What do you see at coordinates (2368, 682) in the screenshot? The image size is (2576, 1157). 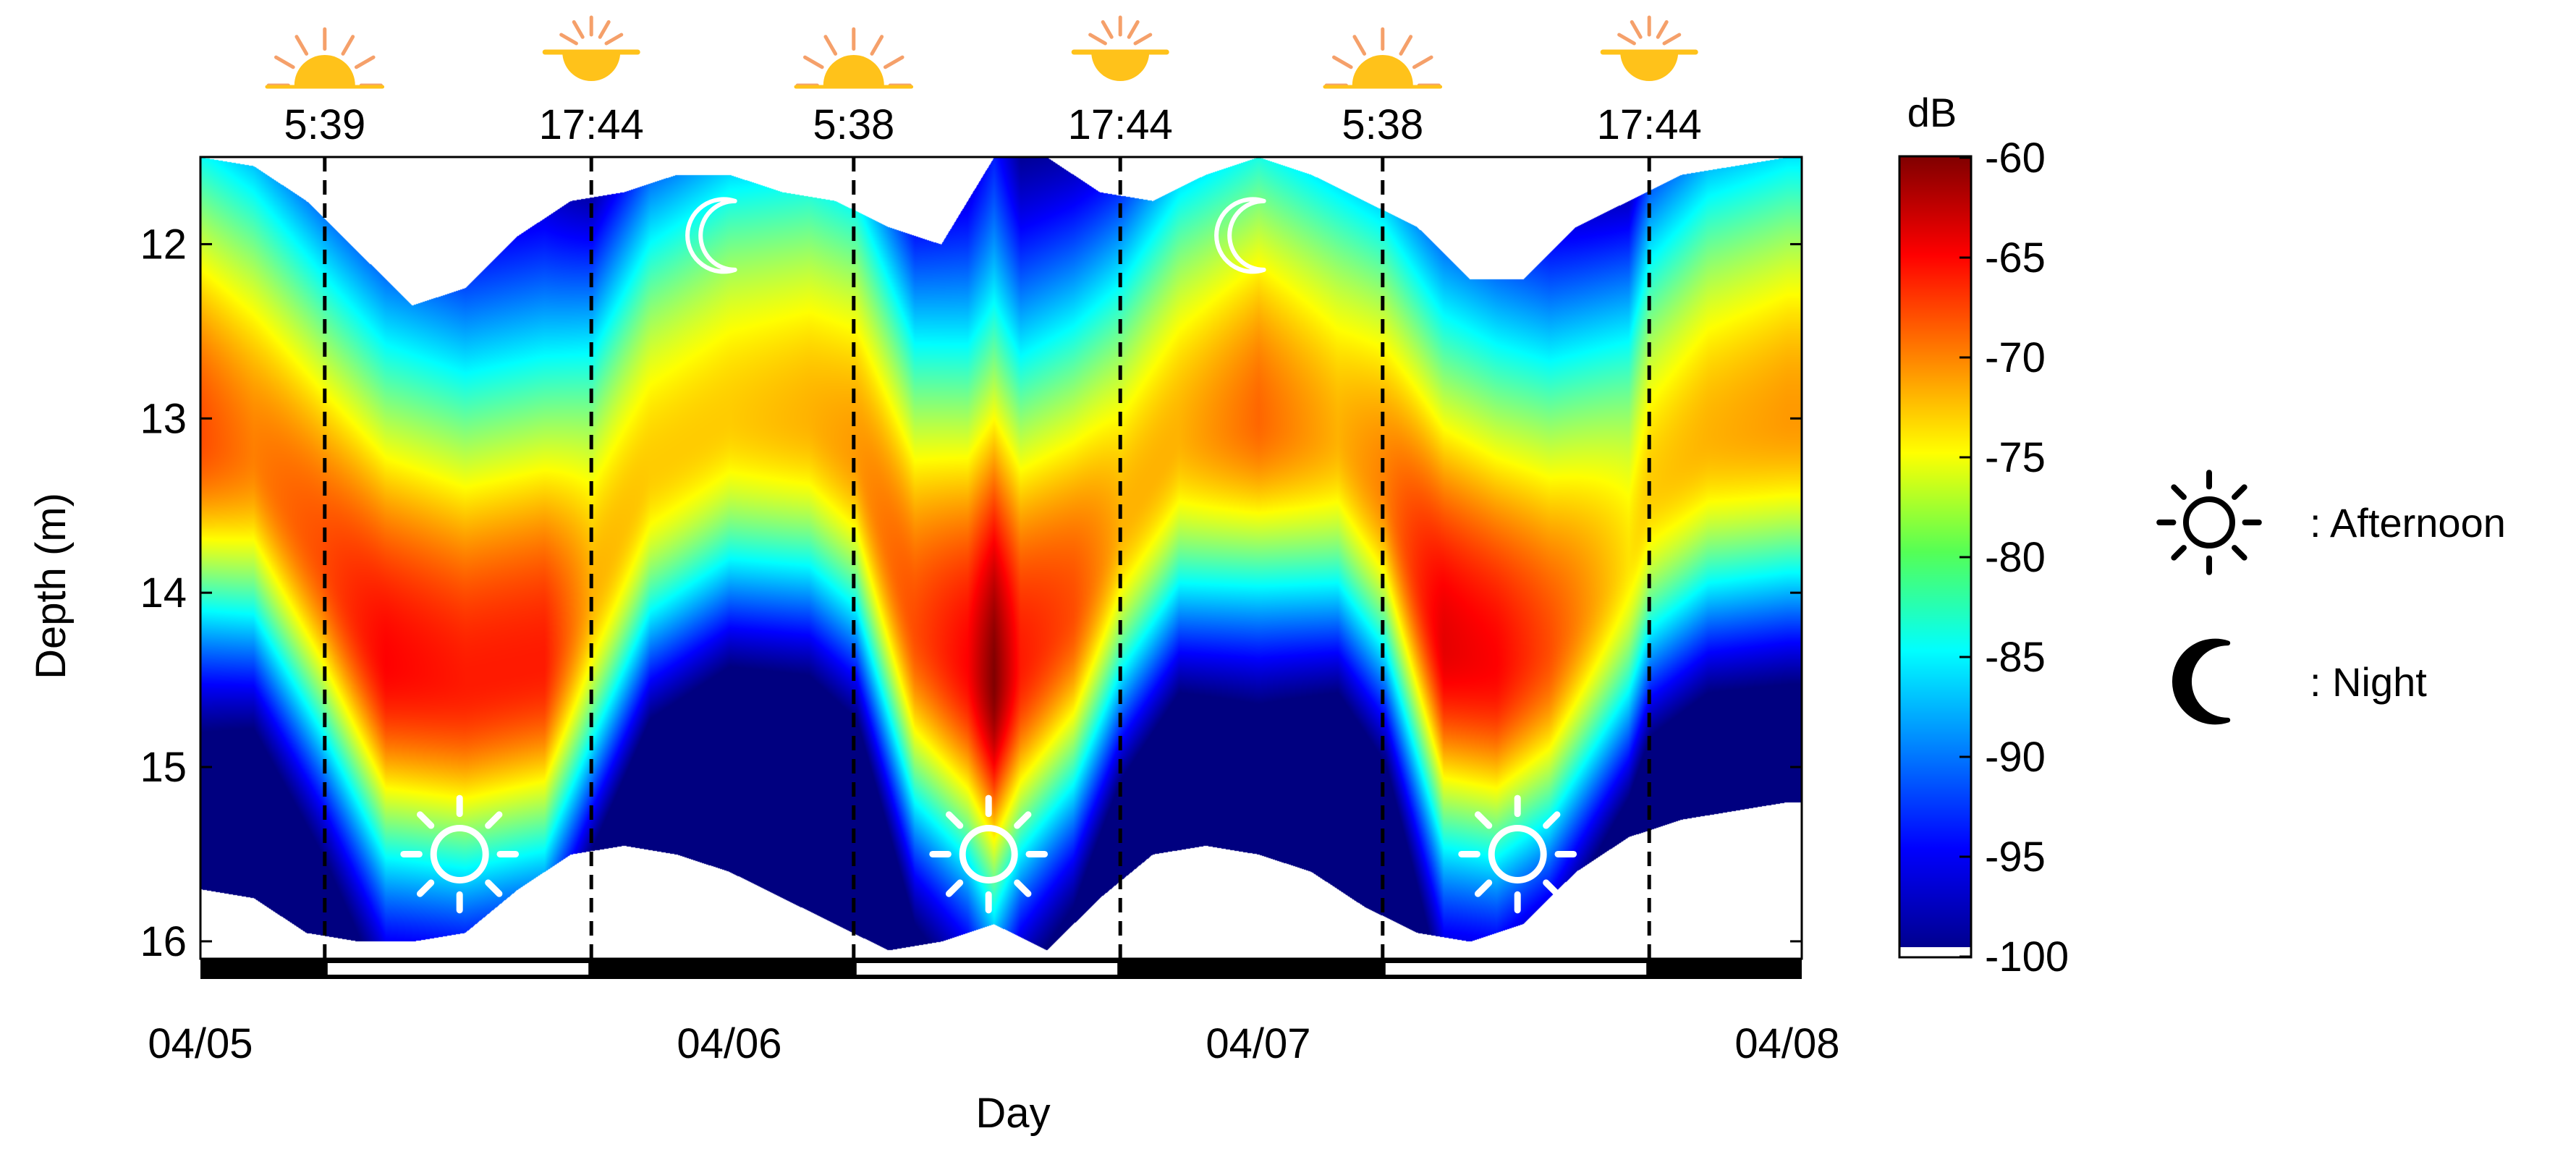 I see `legend-label: : Night` at bounding box center [2368, 682].